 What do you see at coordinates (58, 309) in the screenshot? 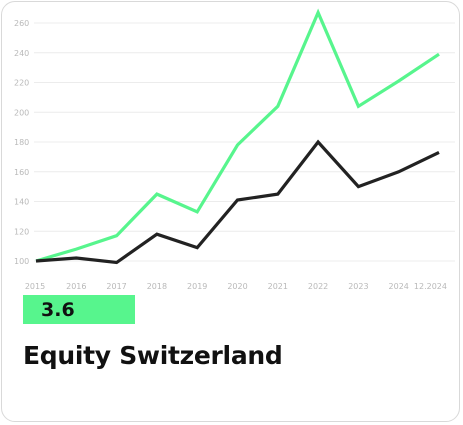
I see `performance-value: 3.6` at bounding box center [58, 309].